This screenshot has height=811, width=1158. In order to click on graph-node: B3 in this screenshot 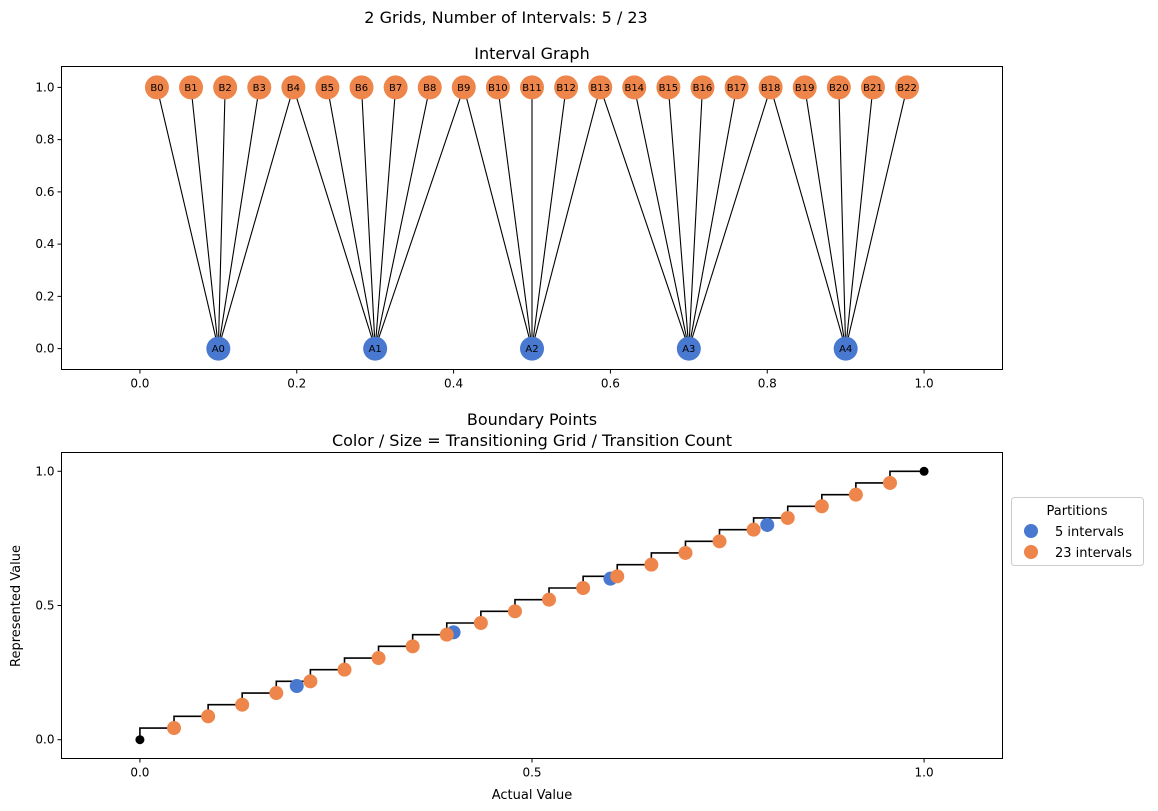, I will do `click(259, 87)`.